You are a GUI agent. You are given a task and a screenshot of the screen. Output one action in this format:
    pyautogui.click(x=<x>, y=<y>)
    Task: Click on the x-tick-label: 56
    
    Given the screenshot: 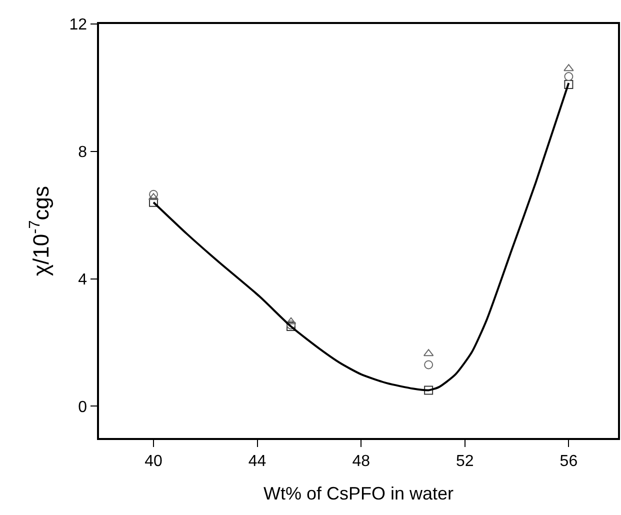 What is the action you would take?
    pyautogui.click(x=569, y=461)
    